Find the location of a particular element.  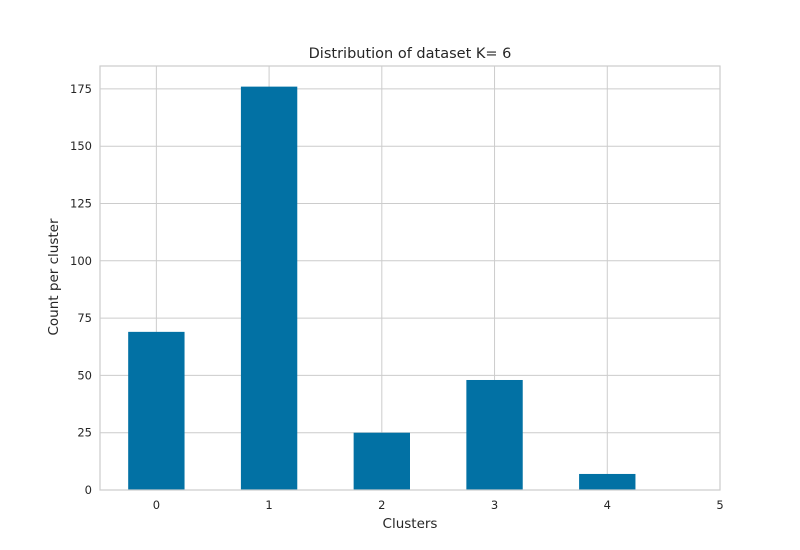

y-tick-labels: 0 25 50 75 100 125 150 175 is located at coordinates (81, 289).